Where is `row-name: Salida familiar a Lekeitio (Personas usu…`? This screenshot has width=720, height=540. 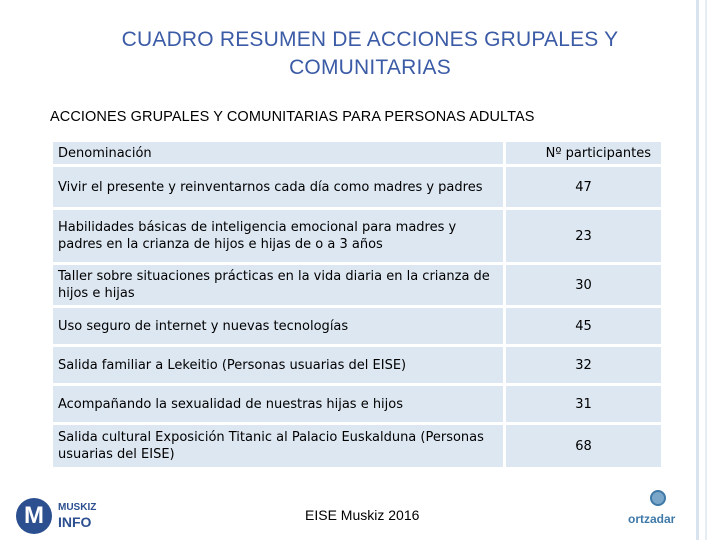
row-name: Salida familiar a Lekeitio (Personas usu… is located at coordinates (278, 365).